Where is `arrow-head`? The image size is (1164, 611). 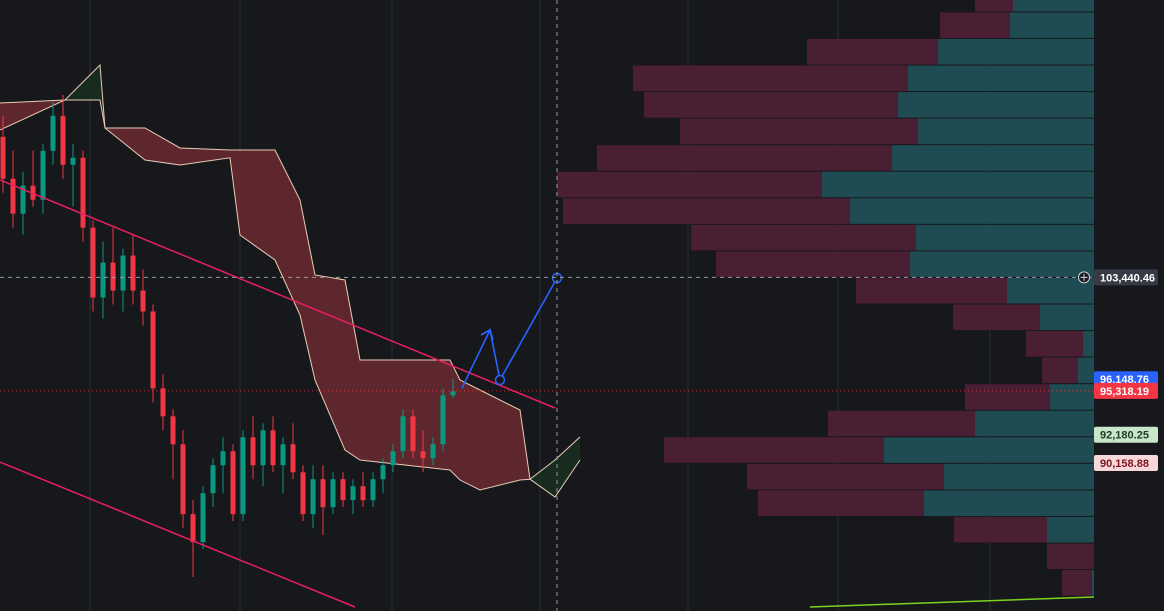
arrow-head is located at coordinates (487, 334).